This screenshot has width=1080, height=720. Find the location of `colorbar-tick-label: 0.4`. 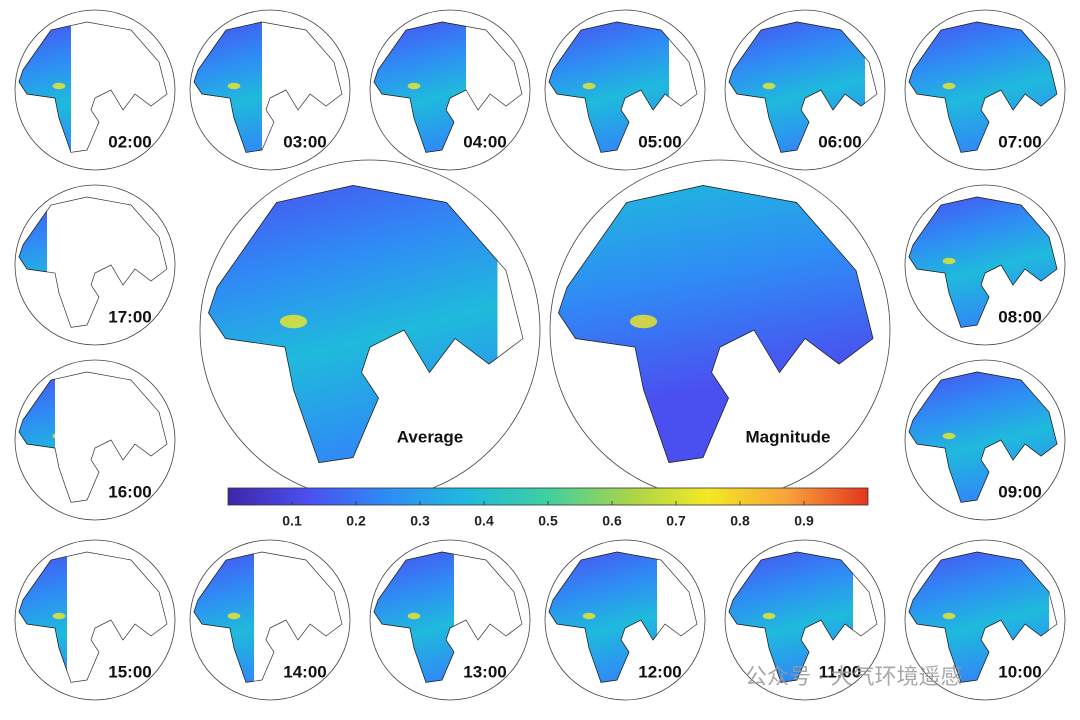

colorbar-tick-label: 0.4 is located at coordinates (484, 521).